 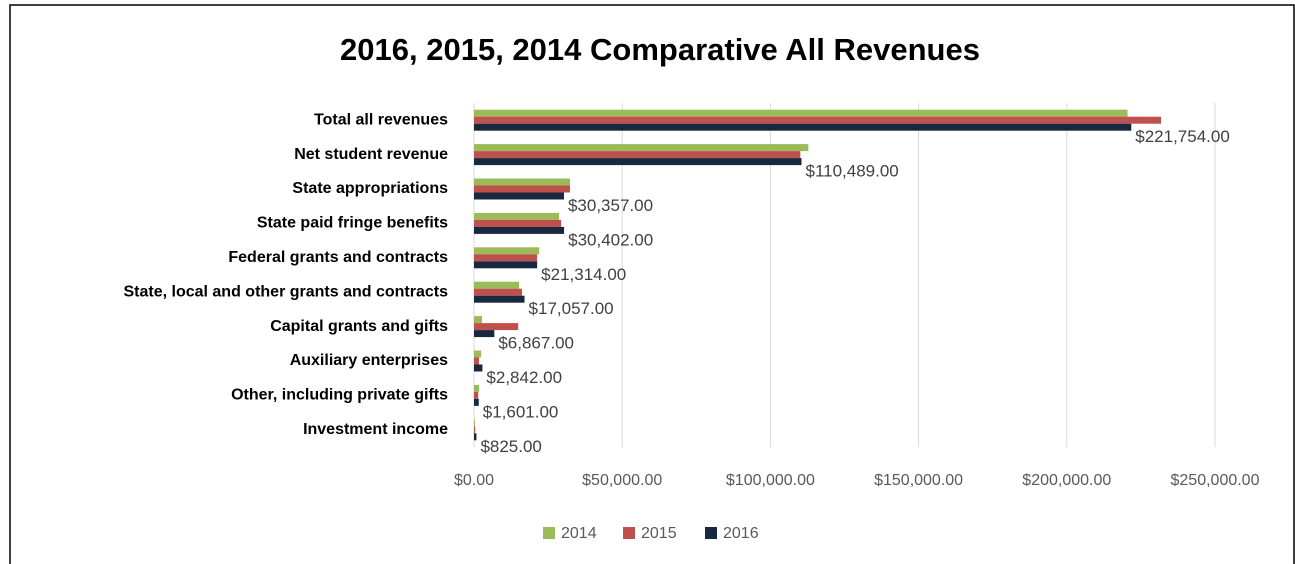 What do you see at coordinates (370, 188) in the screenshot?
I see `y-tick-label: State appropriations` at bounding box center [370, 188].